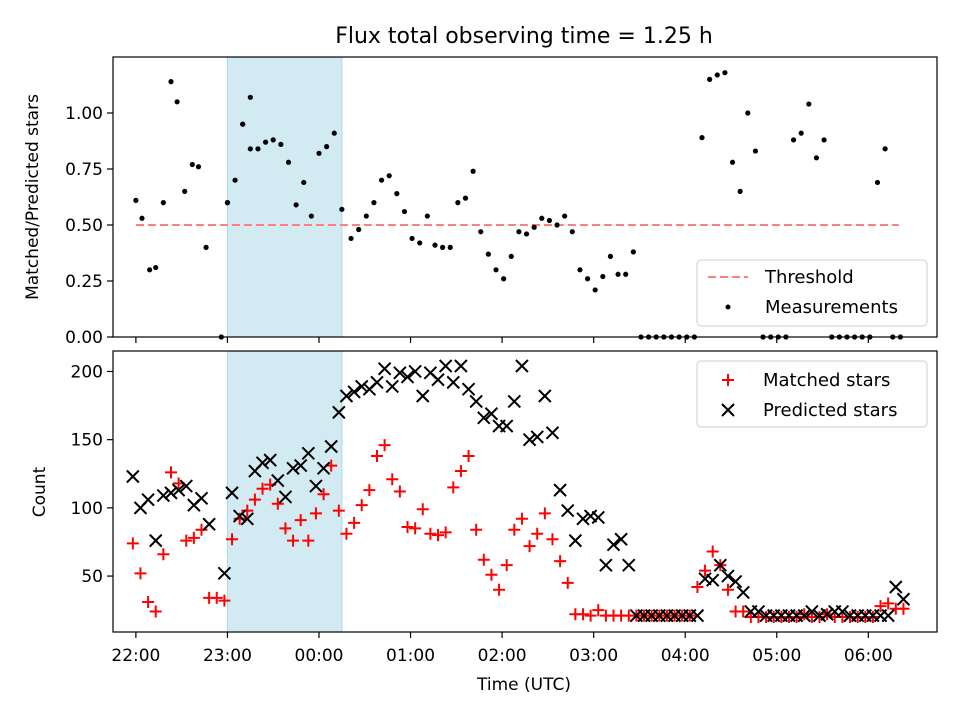  What do you see at coordinates (593, 656) in the screenshot?
I see `x-tick-label: 03:00` at bounding box center [593, 656].